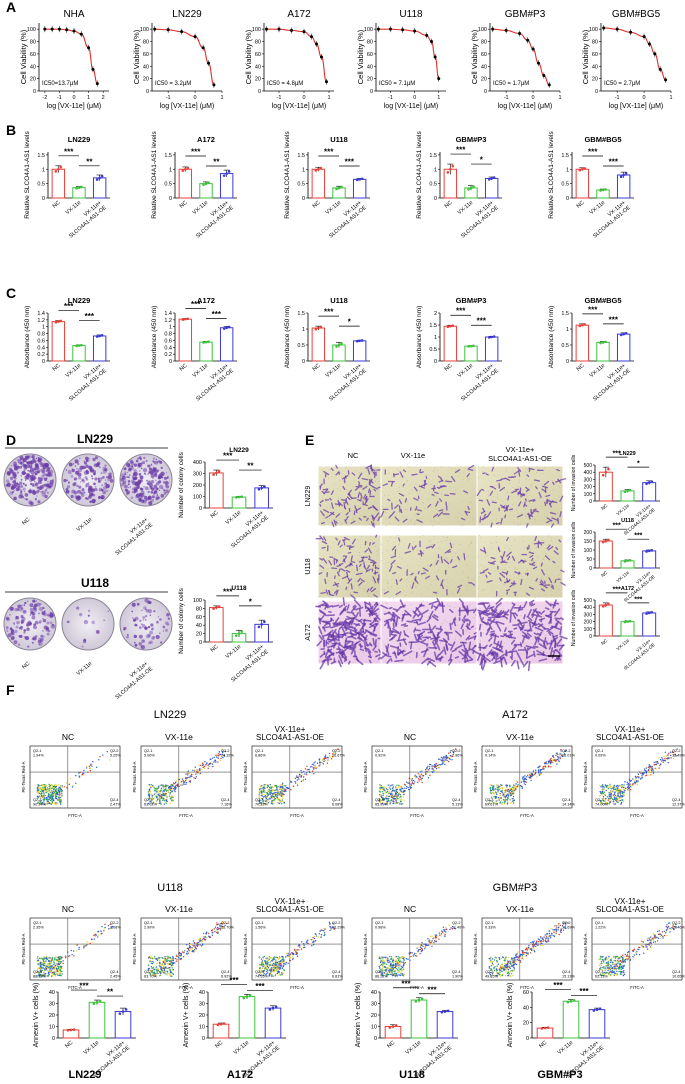 Image resolution: width=685 pixels, height=1084 pixels. What do you see at coordinates (26, 666) in the screenshot?
I see `dish-label: NC` at bounding box center [26, 666].